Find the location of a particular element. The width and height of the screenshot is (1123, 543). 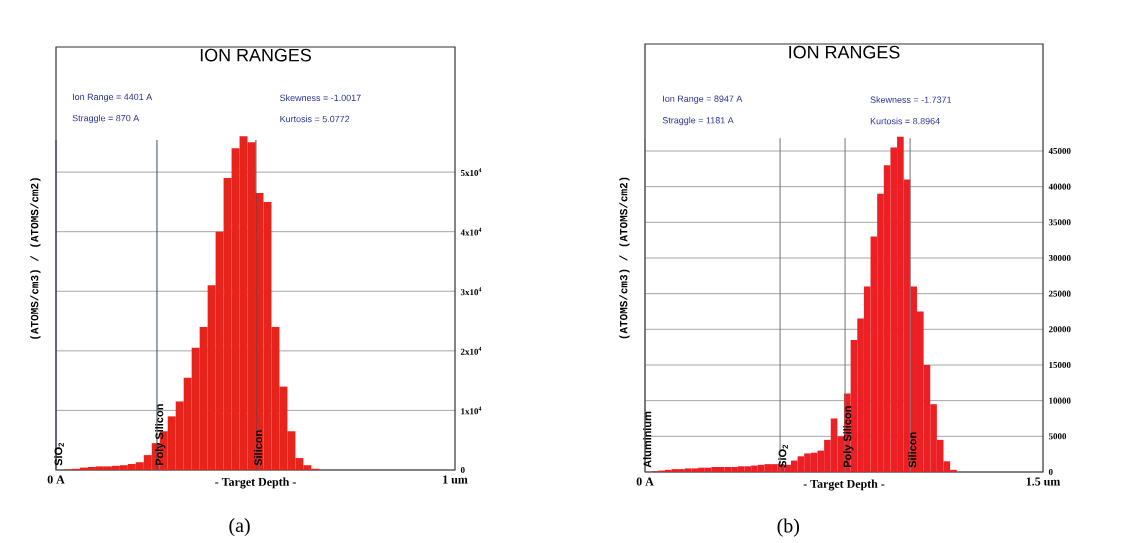

text: (b) is located at coordinates (788, 527).